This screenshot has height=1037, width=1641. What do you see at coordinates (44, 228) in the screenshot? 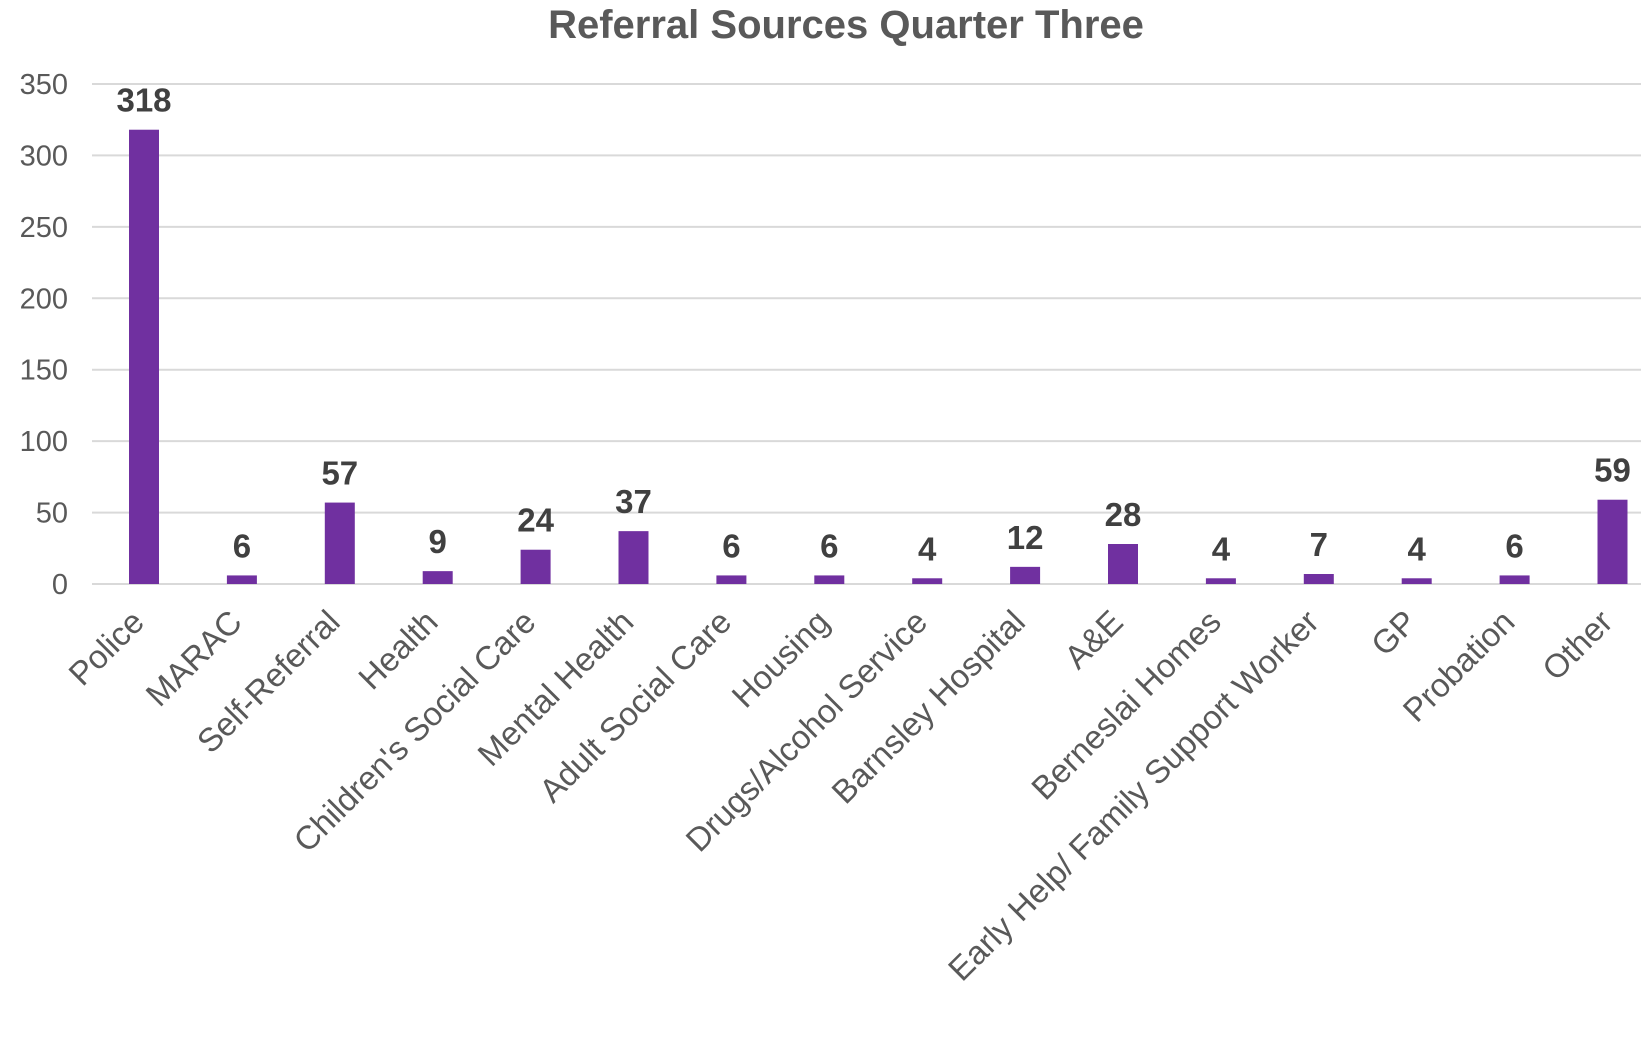
I see `y-tick-label: 250` at bounding box center [44, 228].